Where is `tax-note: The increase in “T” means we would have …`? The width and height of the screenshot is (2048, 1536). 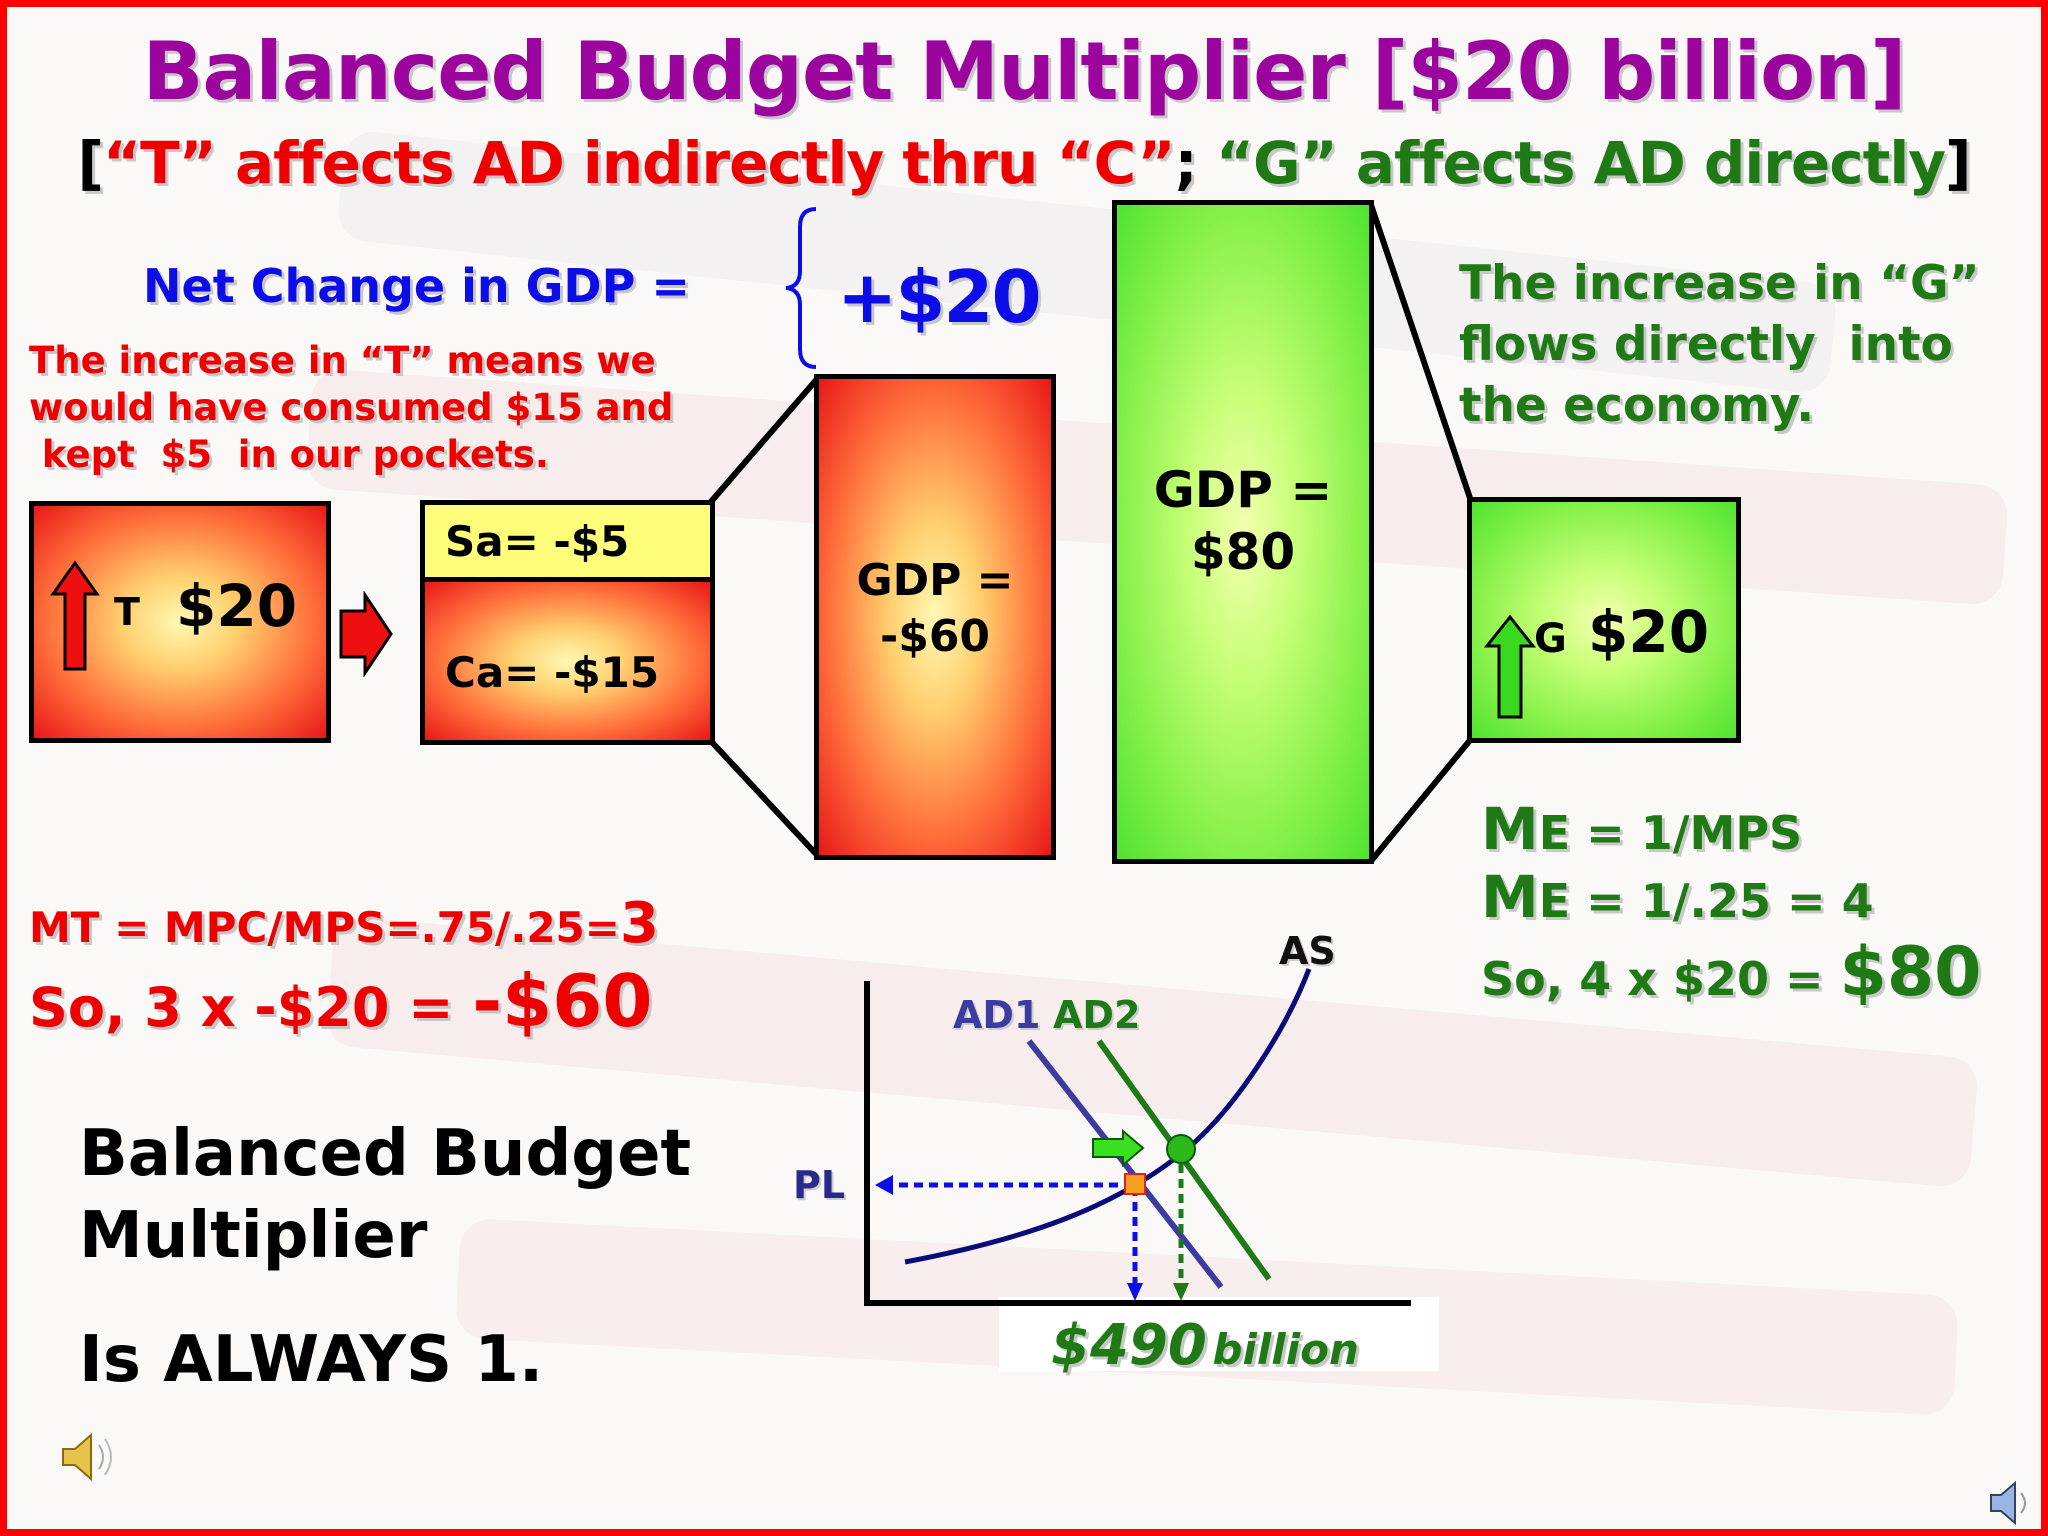 tax-note: The increase in “T” means we would have … is located at coordinates (351, 407).